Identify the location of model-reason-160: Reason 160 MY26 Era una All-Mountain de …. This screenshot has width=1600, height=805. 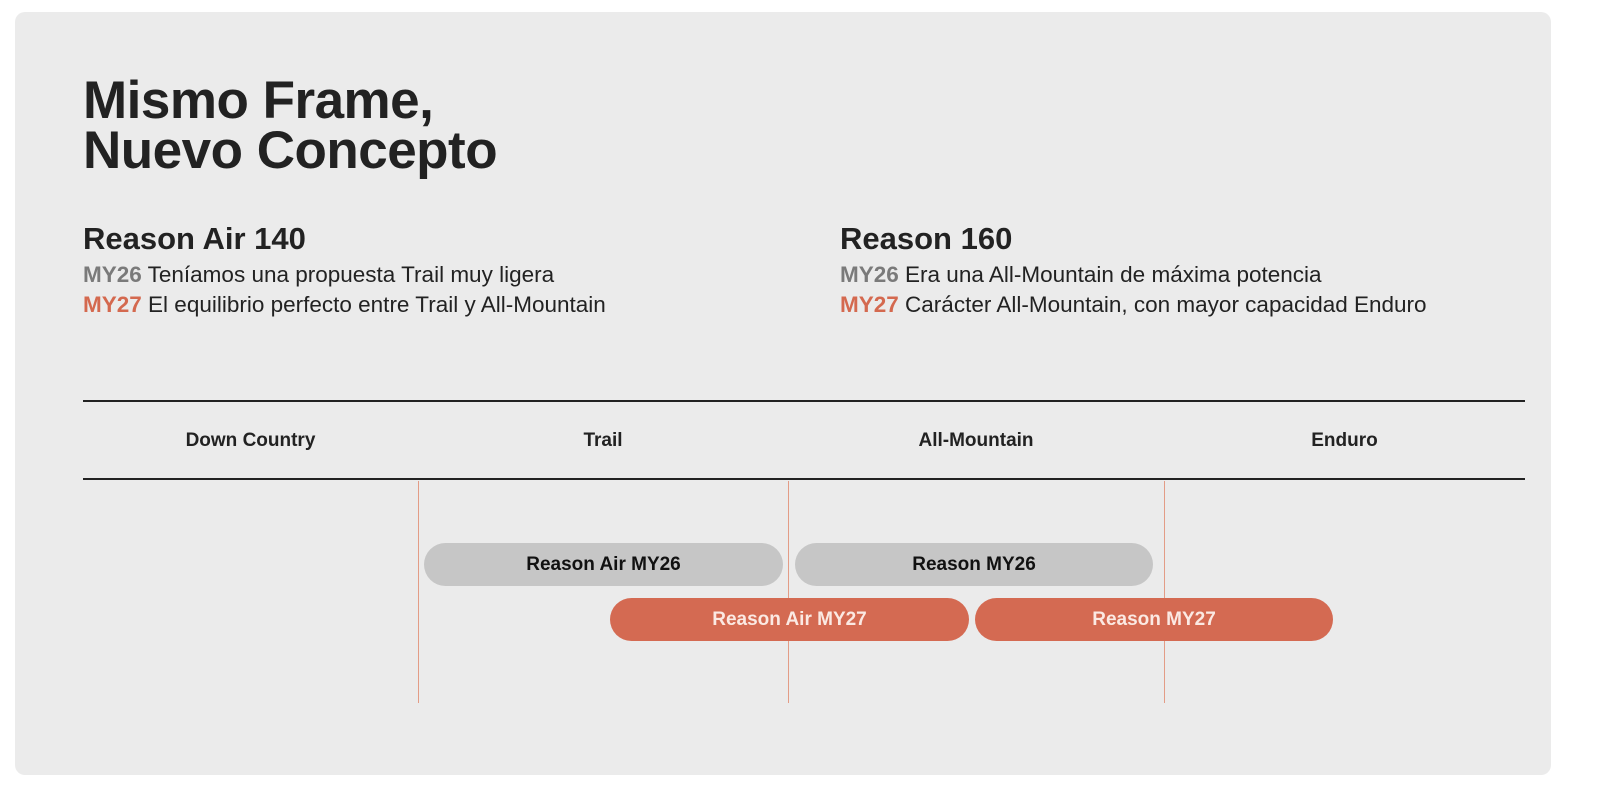
(1133, 271).